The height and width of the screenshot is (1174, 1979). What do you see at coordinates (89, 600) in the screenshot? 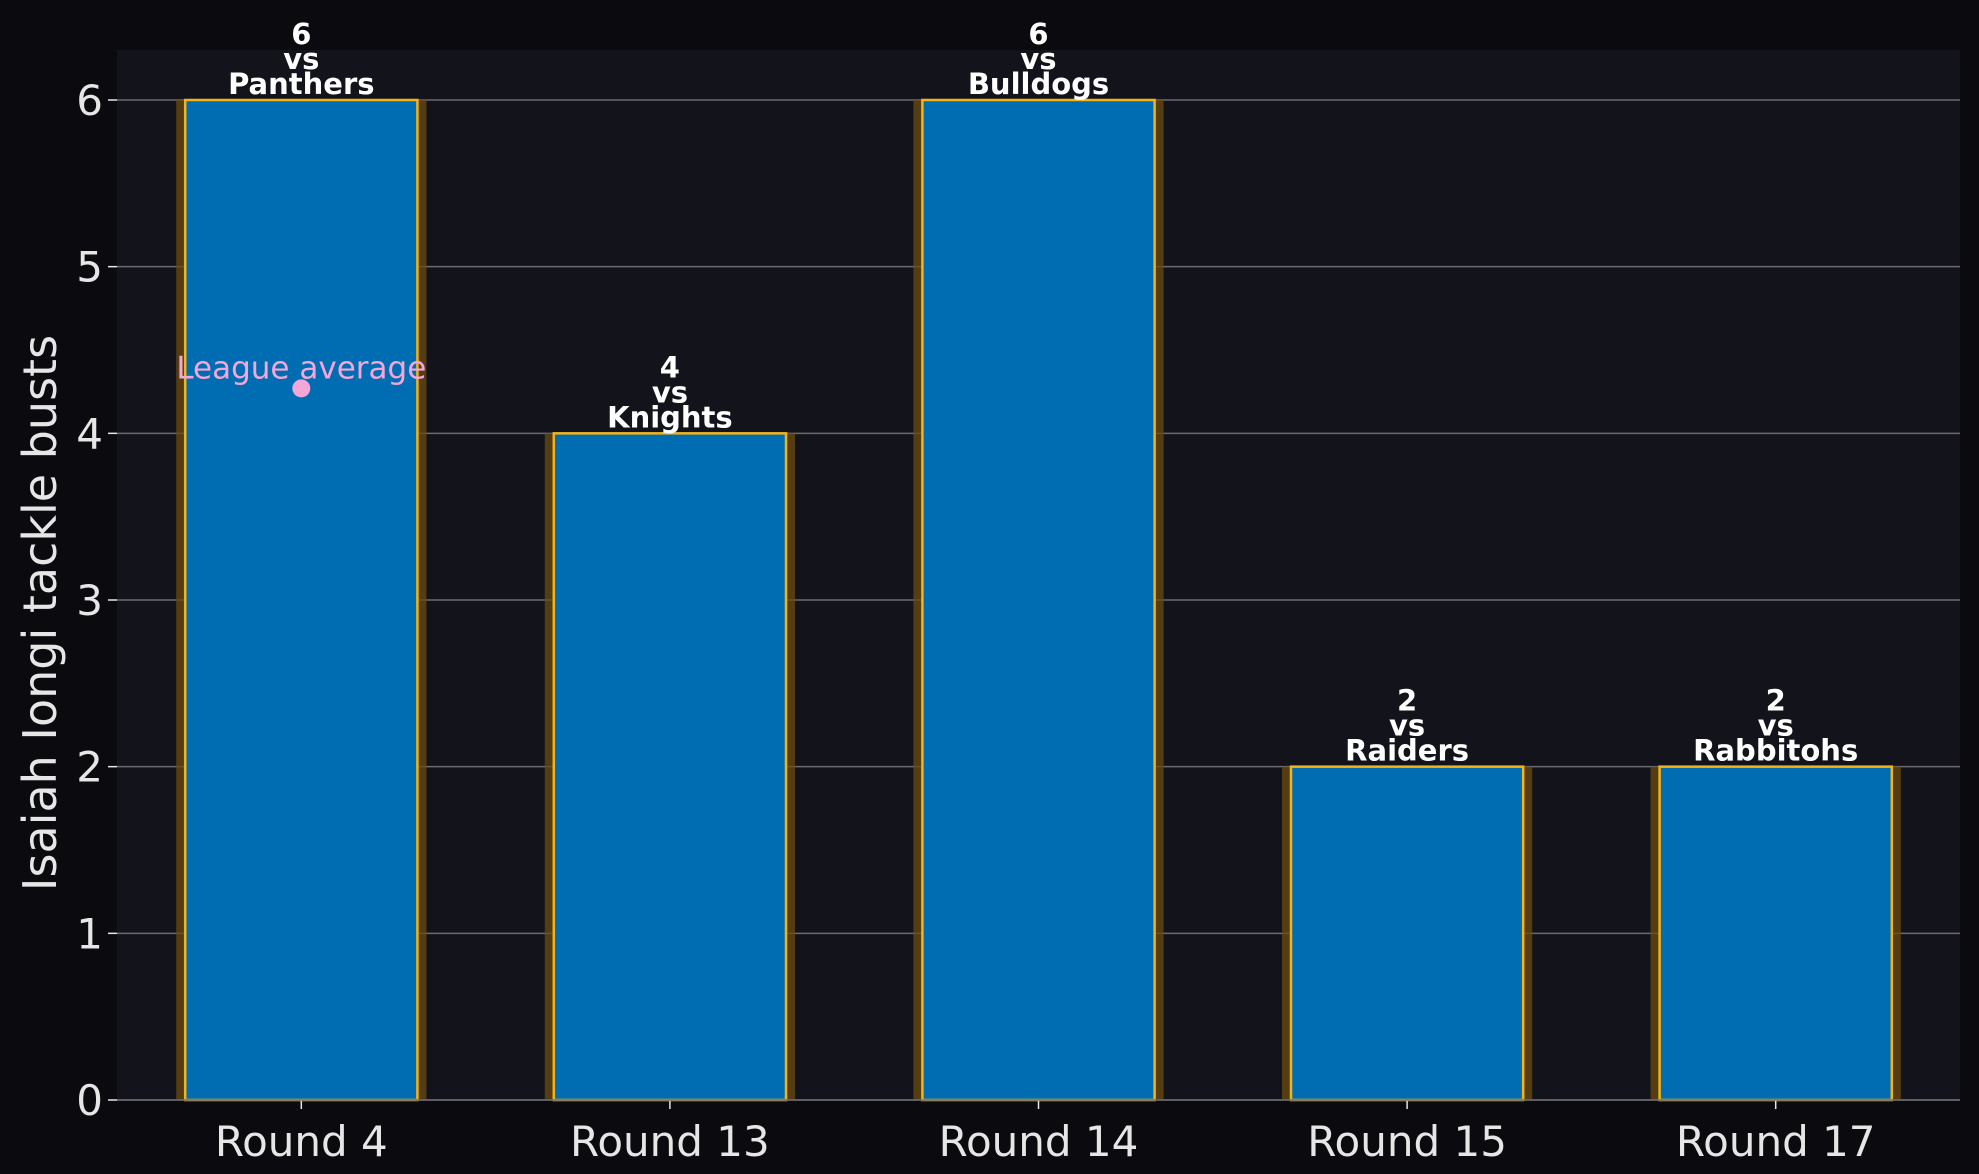
I see `y-tick-label: 3` at bounding box center [89, 600].